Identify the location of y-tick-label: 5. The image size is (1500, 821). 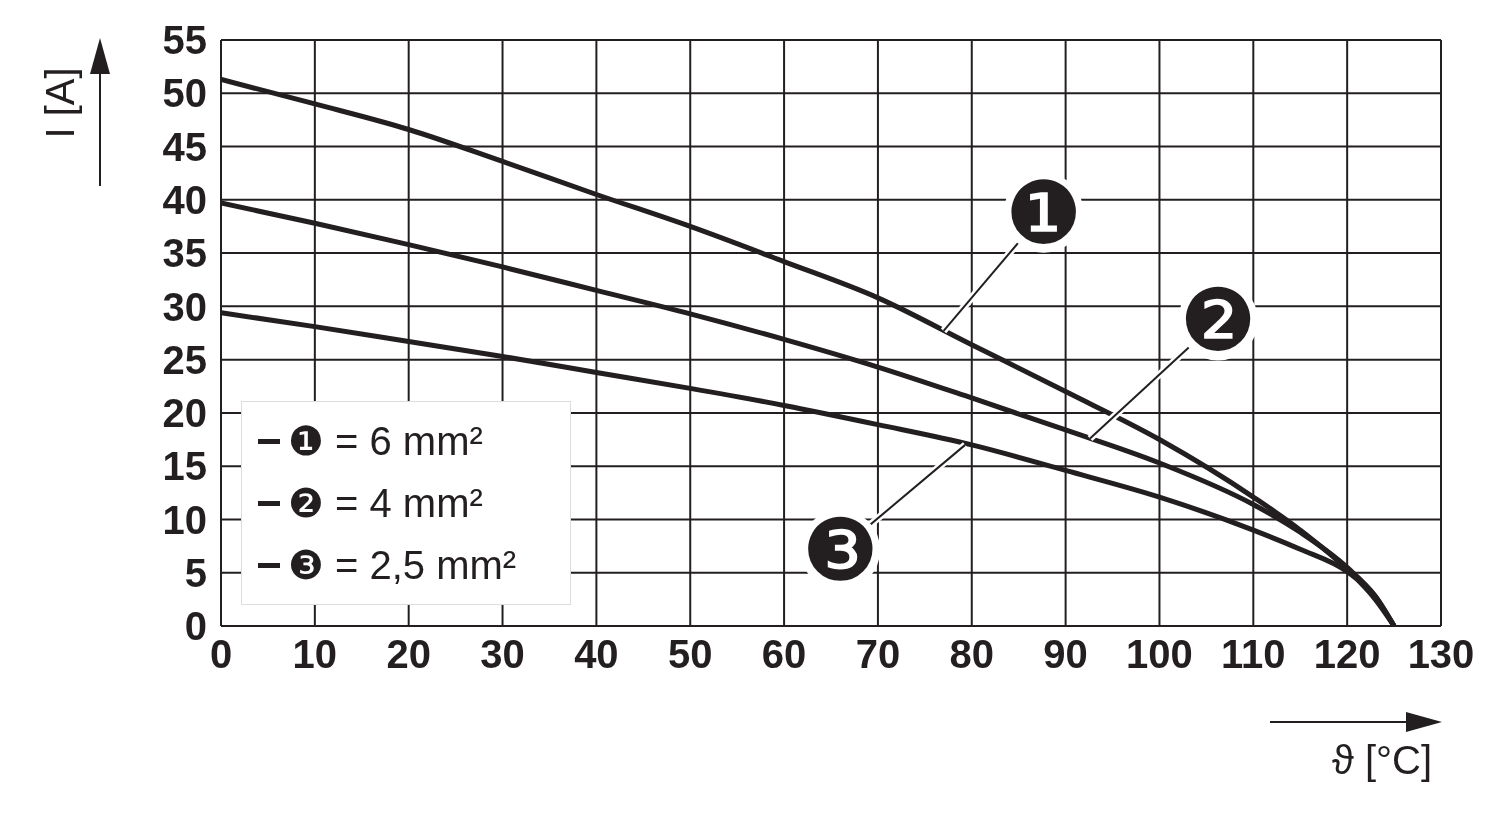
(195, 572).